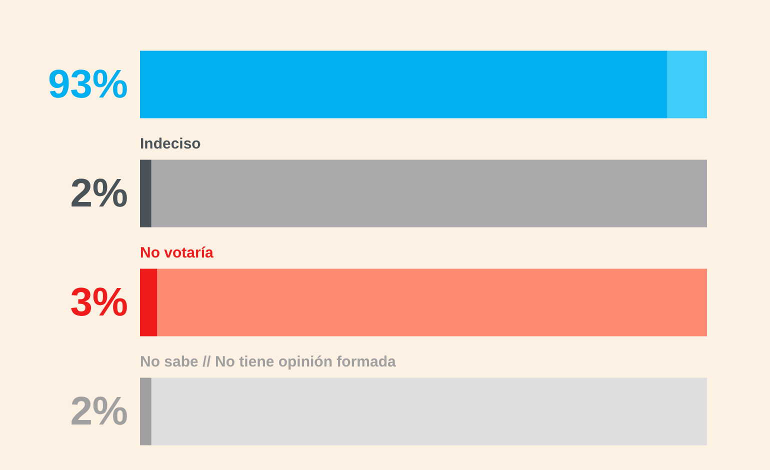  Describe the element at coordinates (88, 84) in the screenshot. I see `data-label: 93%` at that location.